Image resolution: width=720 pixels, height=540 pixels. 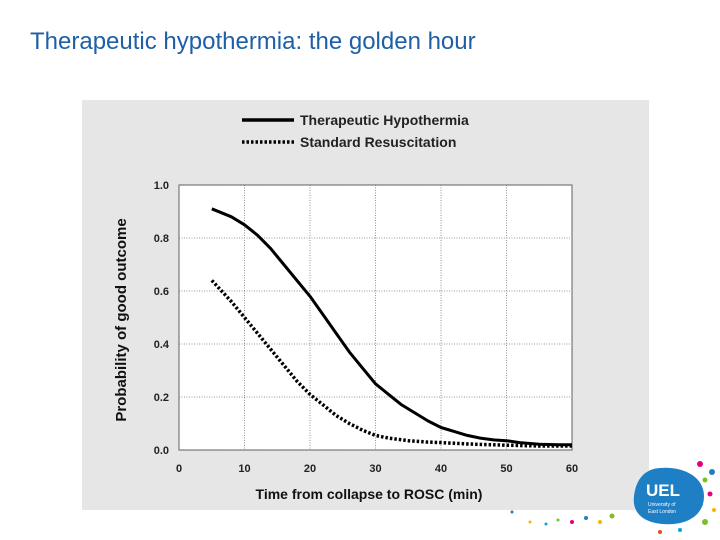 What do you see at coordinates (662, 505) in the screenshot?
I see `logo-subtext-1: University of` at bounding box center [662, 505].